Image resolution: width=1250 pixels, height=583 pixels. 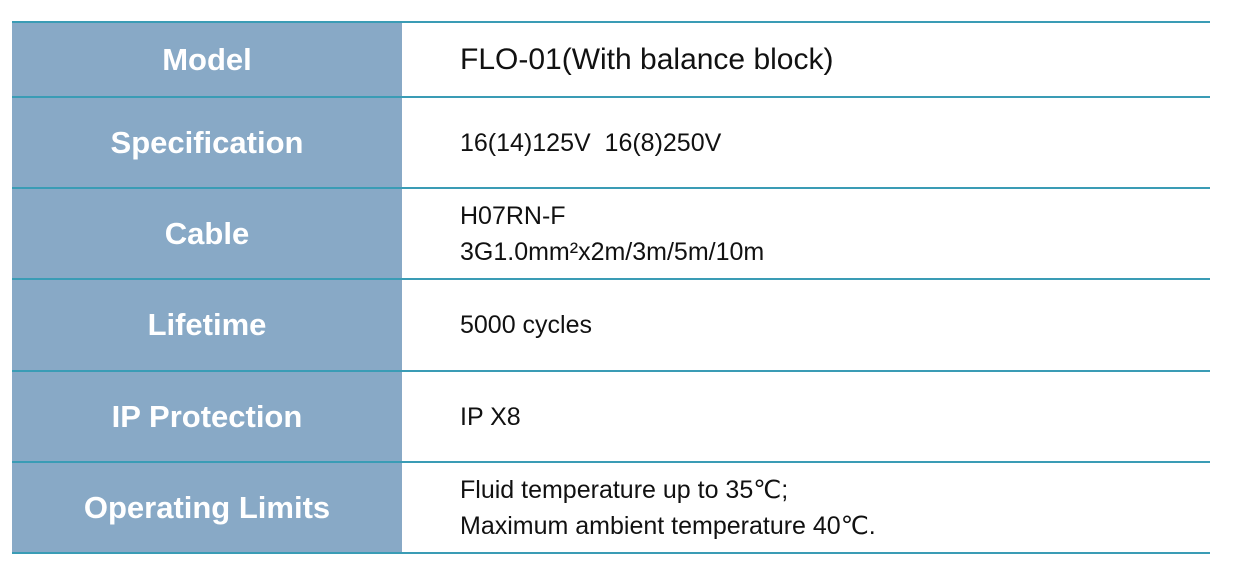 I want to click on value-line: 5000 cycles, so click(x=526, y=325).